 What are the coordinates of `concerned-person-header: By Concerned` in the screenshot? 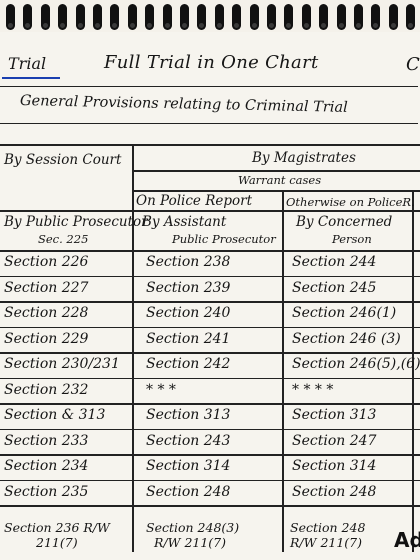 It's located at (344, 222).